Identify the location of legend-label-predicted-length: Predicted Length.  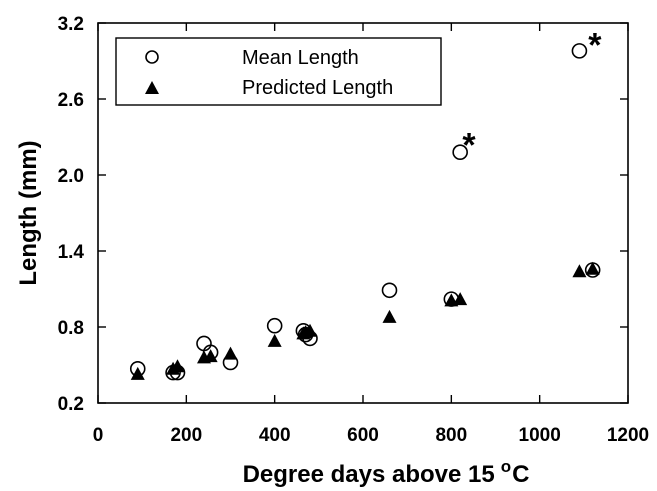
(317, 88).